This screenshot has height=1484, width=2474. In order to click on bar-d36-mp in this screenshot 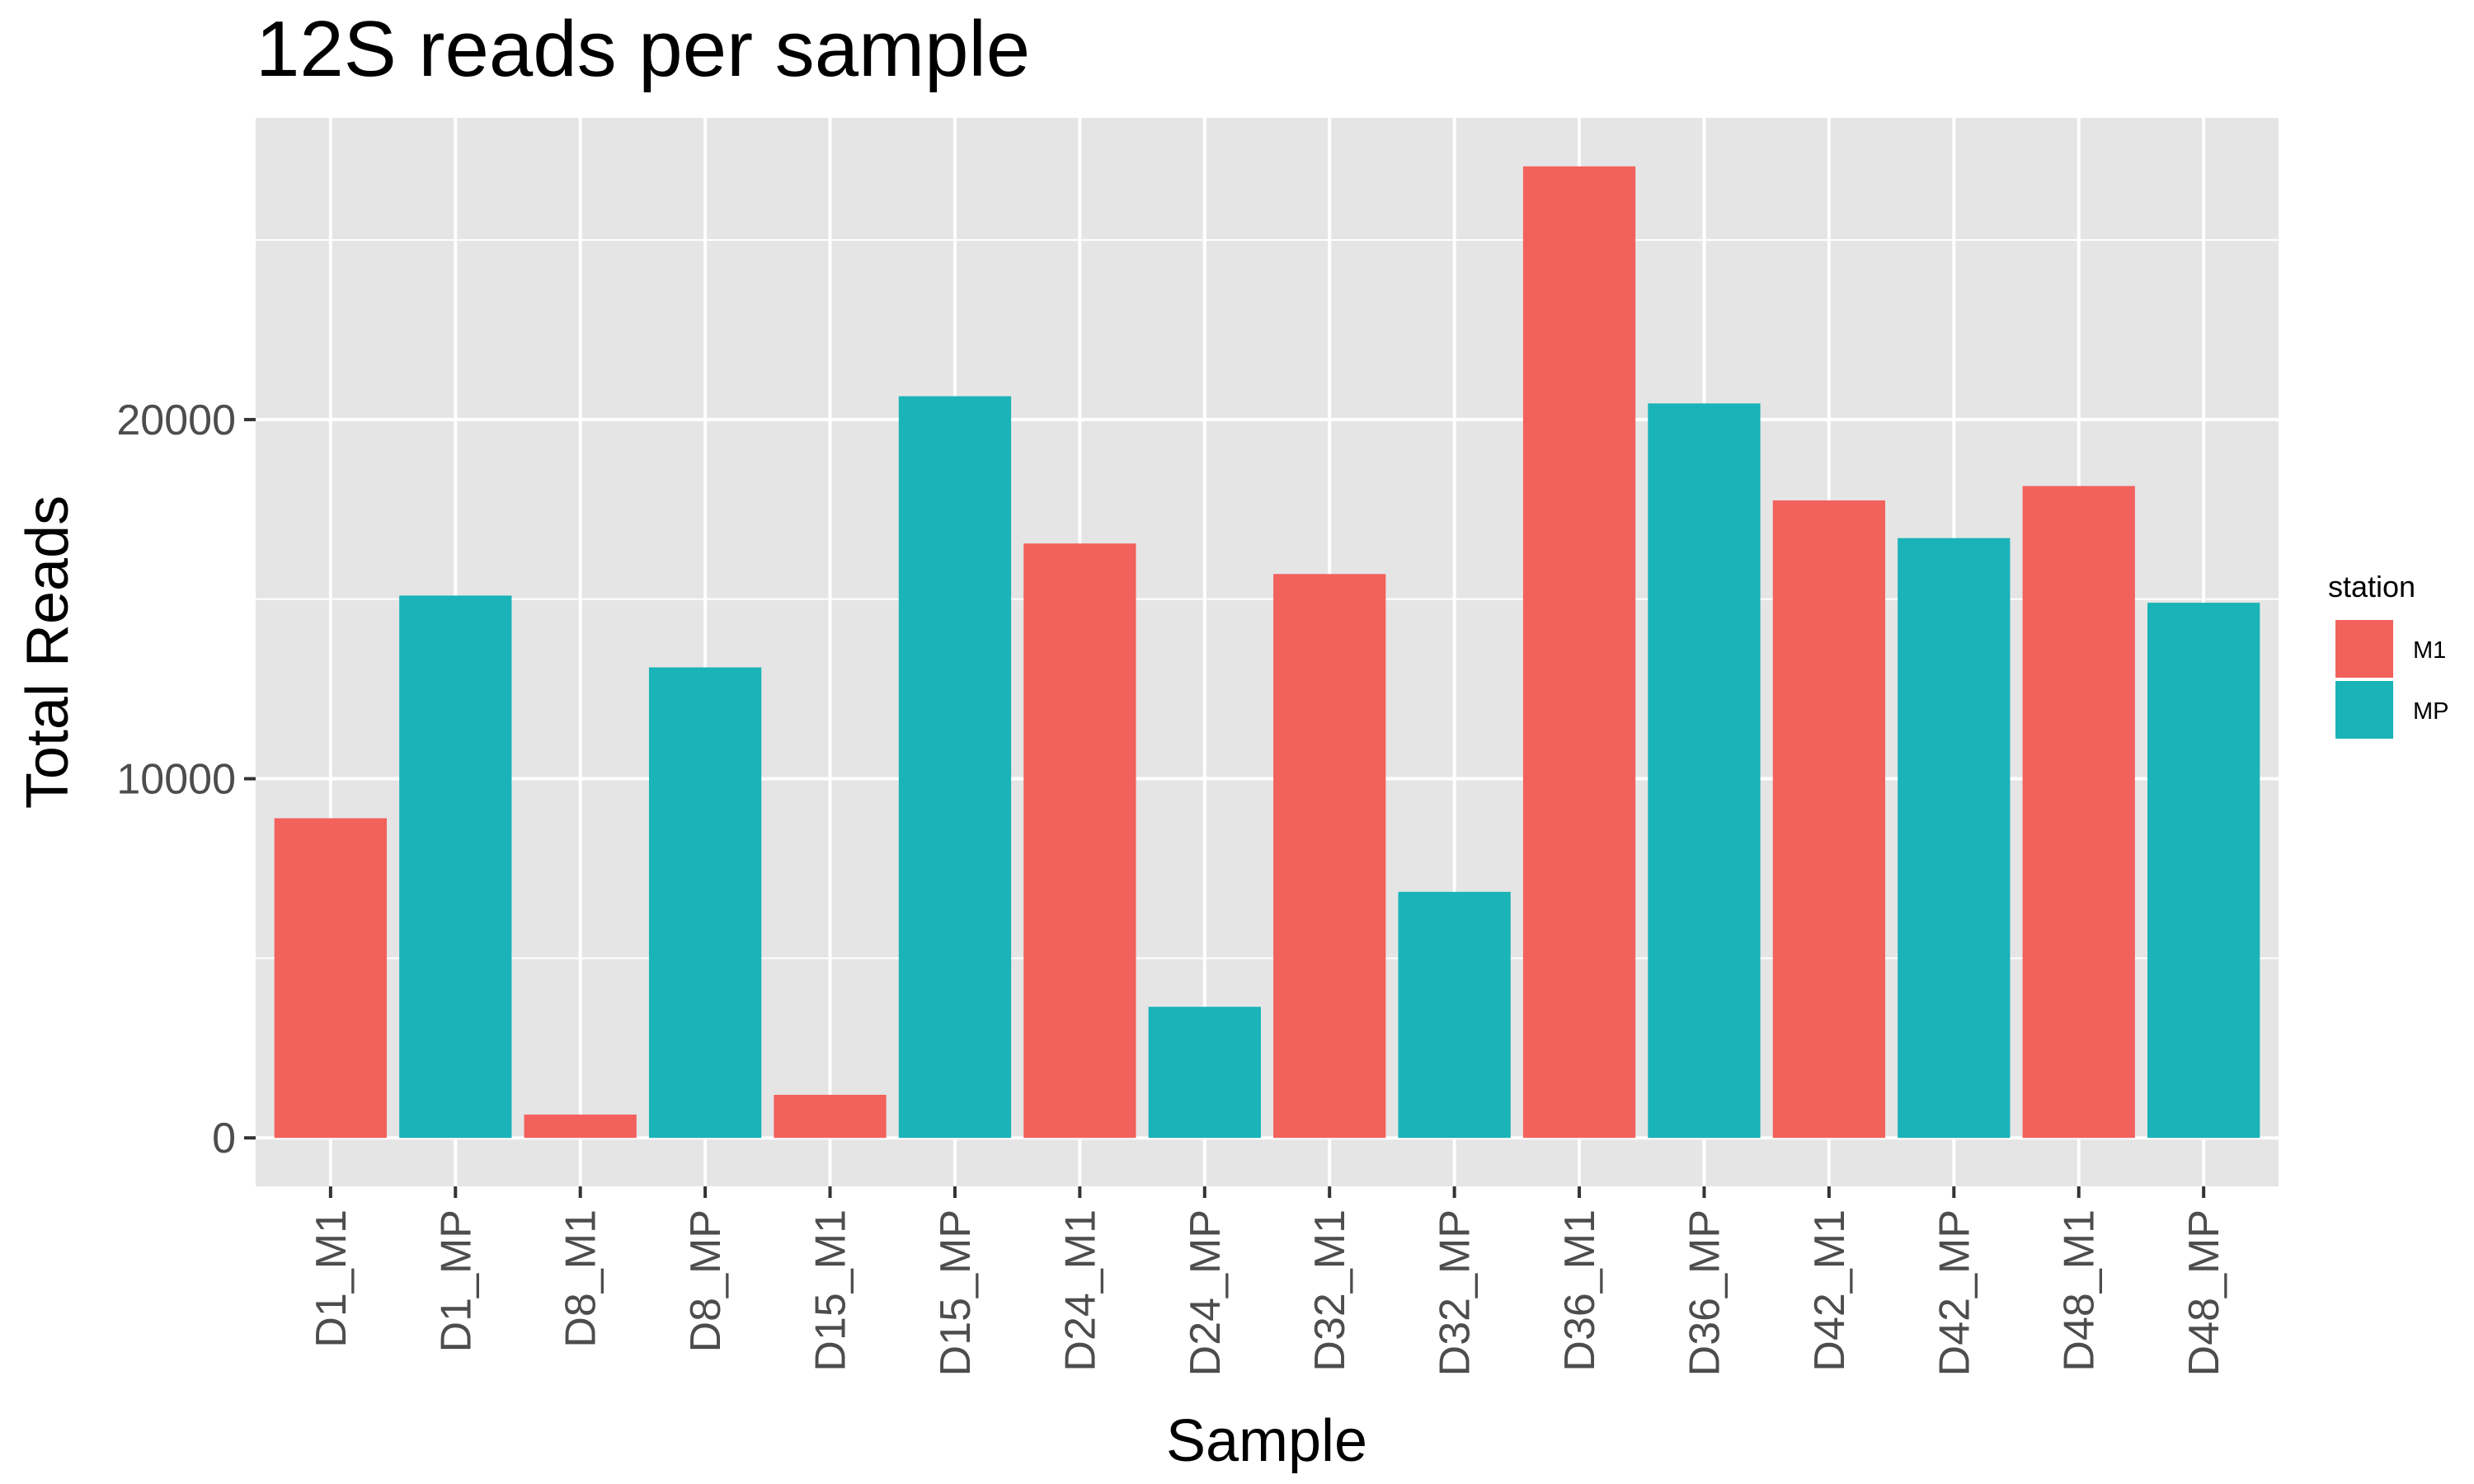, I will do `click(1704, 771)`.